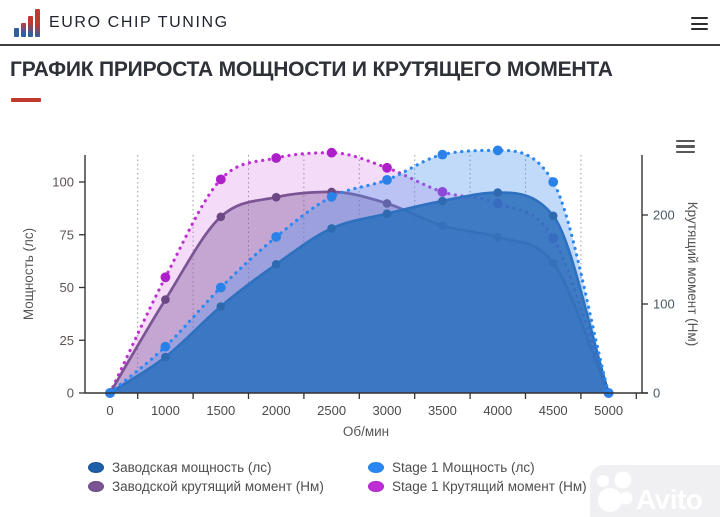 The width and height of the screenshot is (720, 517). What do you see at coordinates (218, 486) in the screenshot?
I see `legend-label: Заводской крутящий момент (Нм)` at bounding box center [218, 486].